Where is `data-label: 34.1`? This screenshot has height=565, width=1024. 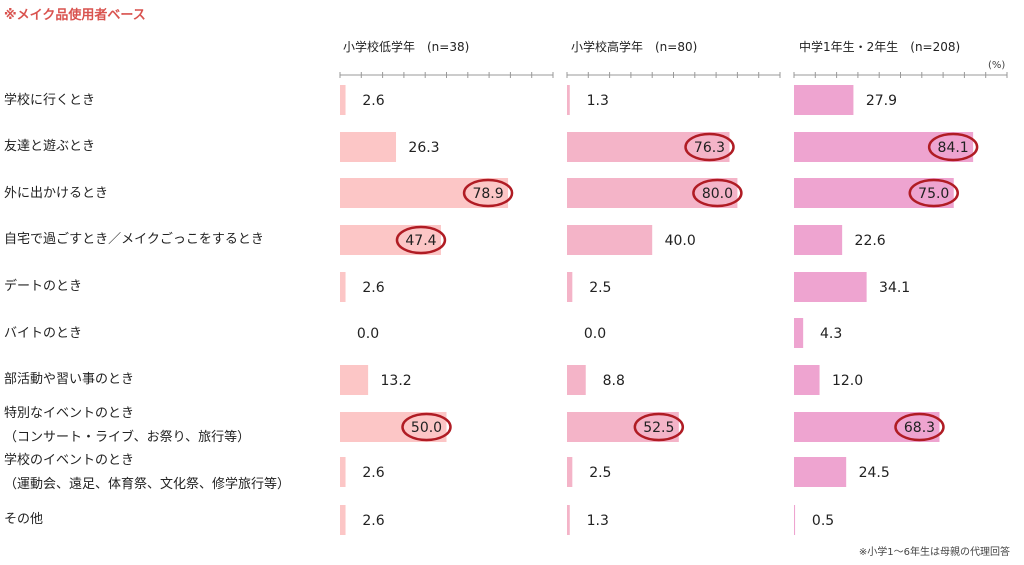 data-label: 34.1 is located at coordinates (894, 288).